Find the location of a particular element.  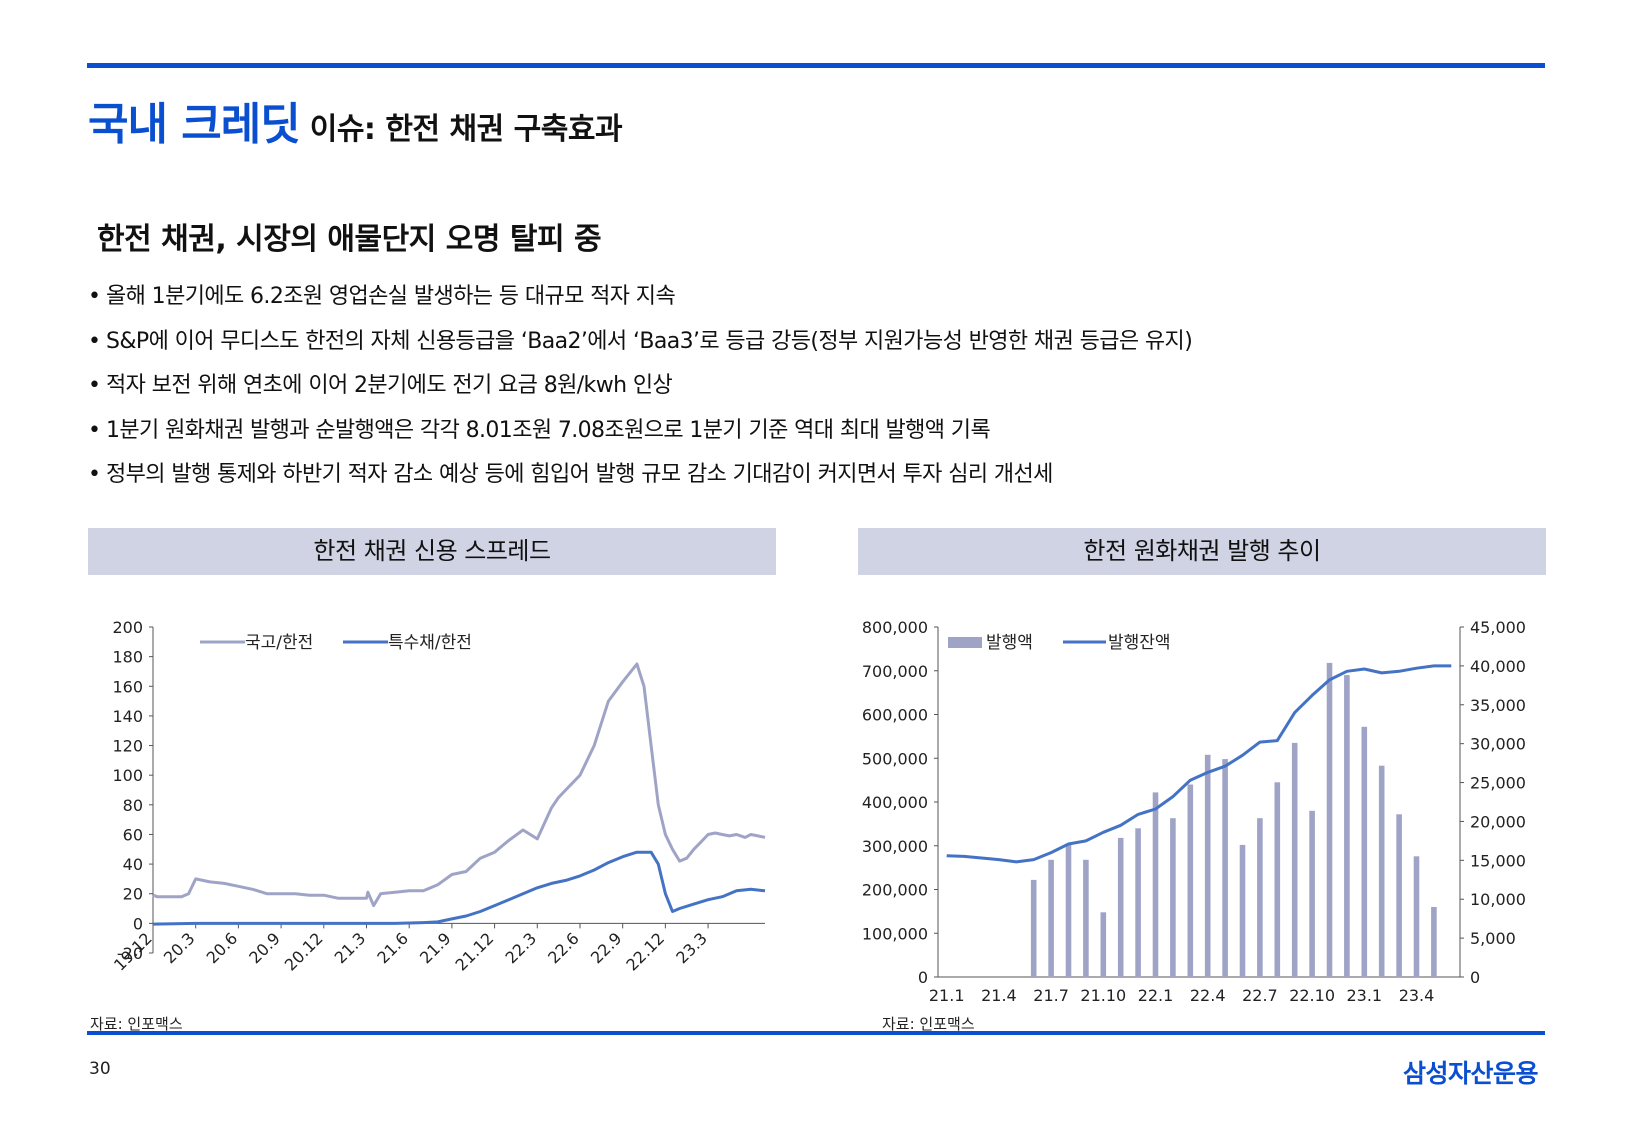

x-tick-label: 21.7 is located at coordinates (1051, 995).